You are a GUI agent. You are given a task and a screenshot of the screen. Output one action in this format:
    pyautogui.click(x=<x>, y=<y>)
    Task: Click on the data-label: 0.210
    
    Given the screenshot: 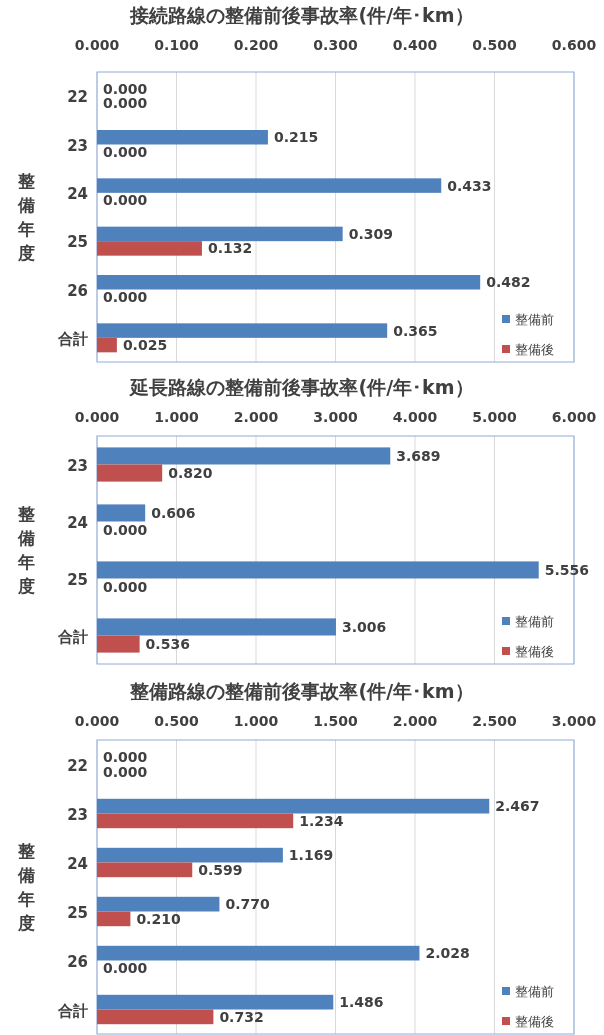 What is the action you would take?
    pyautogui.click(x=158, y=918)
    